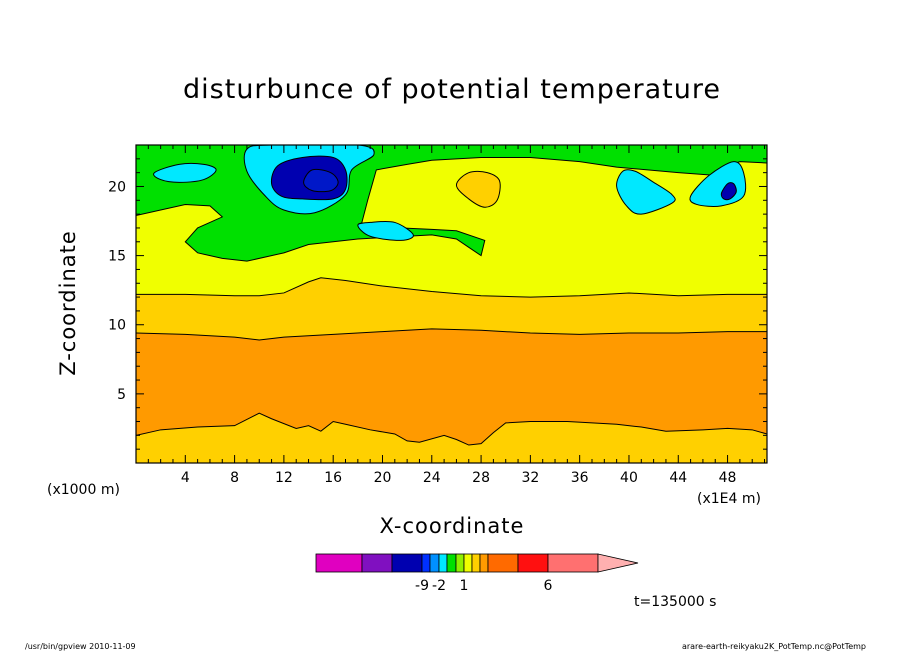 The width and height of the screenshot is (904, 654). Describe the element at coordinates (503, 563) in the screenshot. I see `colorbar-segment-darkorange` at that location.